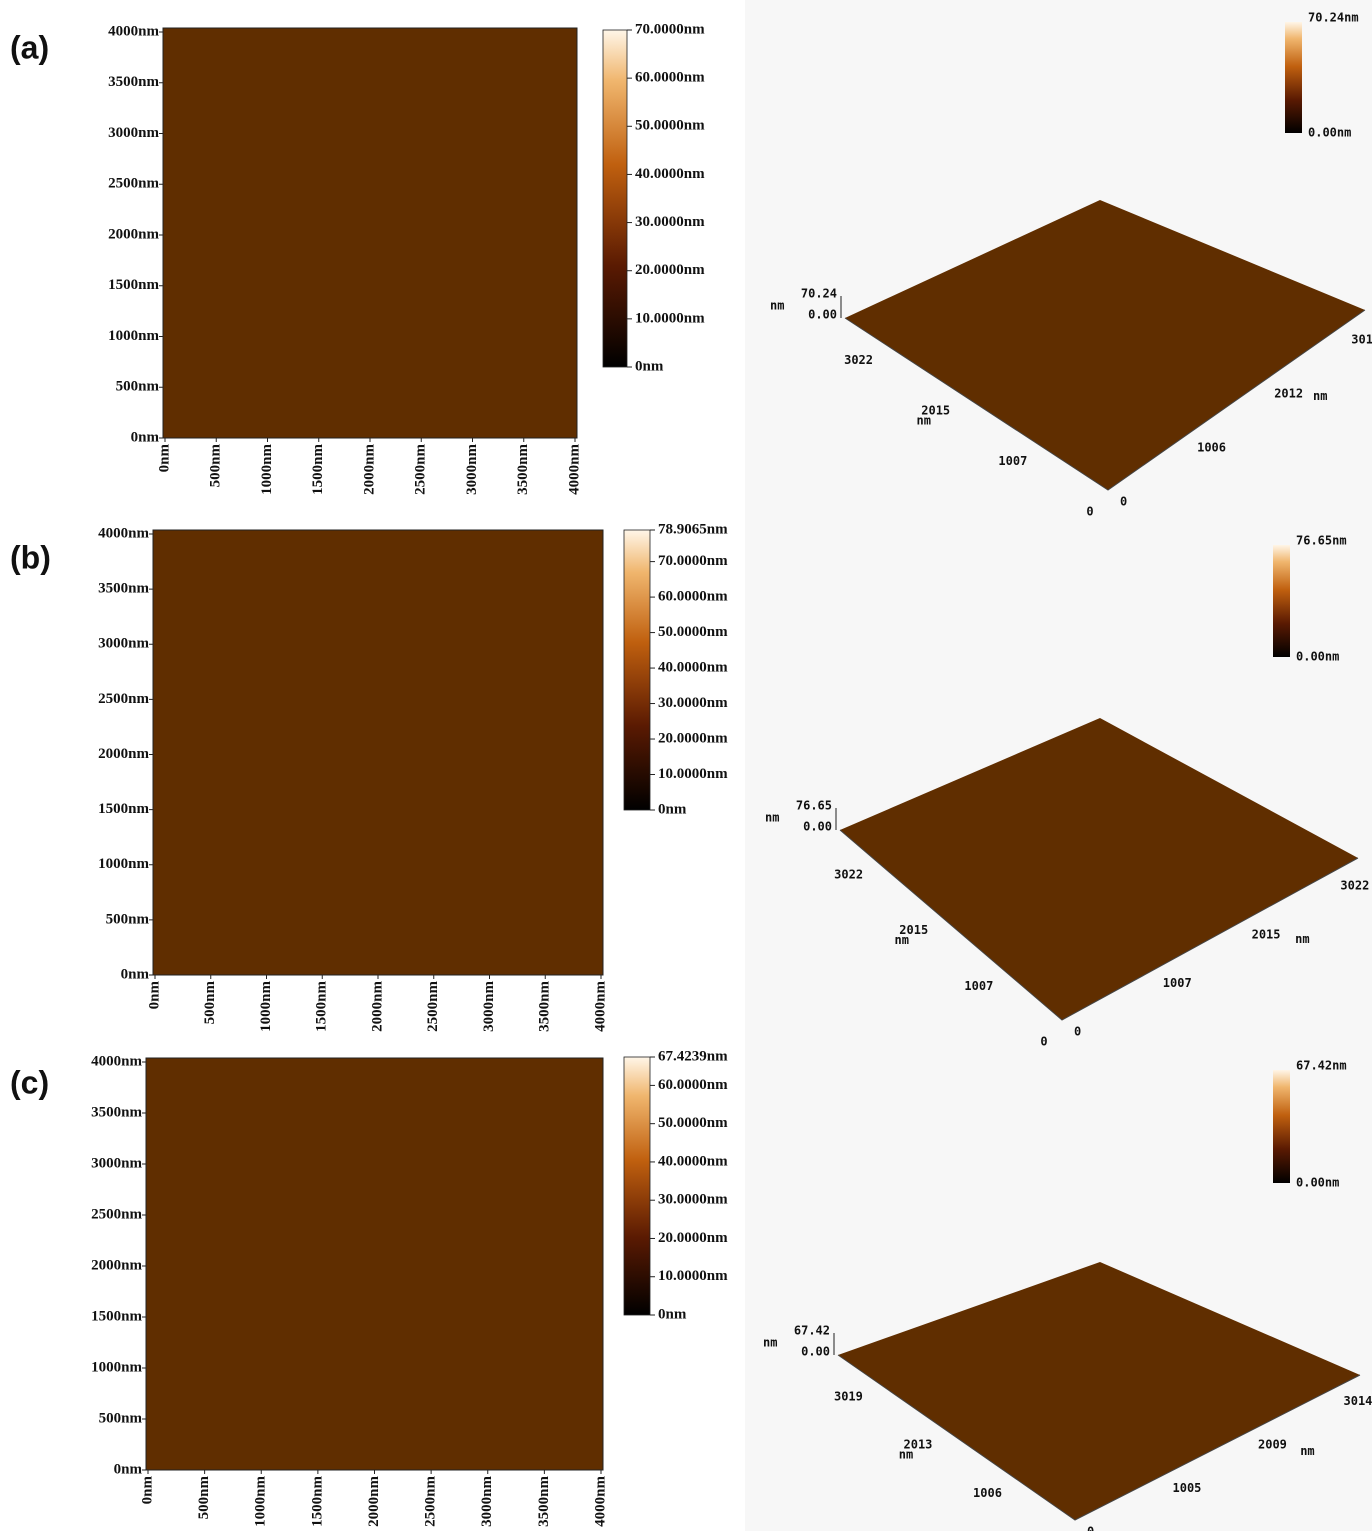 This screenshot has width=1372, height=1531. I want to click on right-axis-label: 1006, so click(1211, 448).